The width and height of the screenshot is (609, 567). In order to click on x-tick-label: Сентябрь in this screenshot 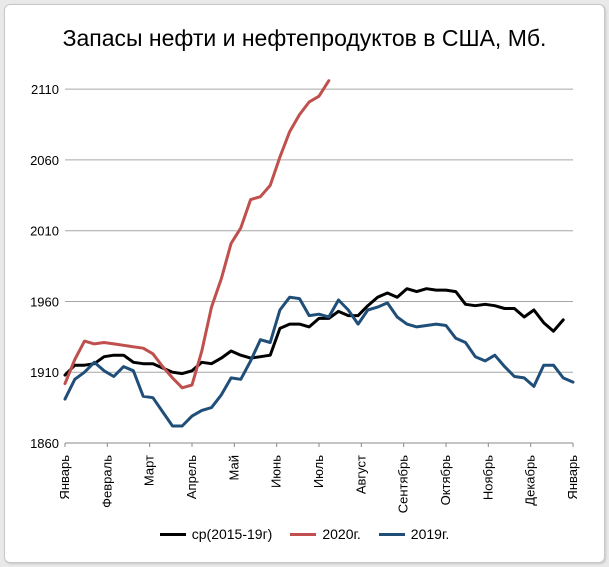, I will do `click(403, 484)`.